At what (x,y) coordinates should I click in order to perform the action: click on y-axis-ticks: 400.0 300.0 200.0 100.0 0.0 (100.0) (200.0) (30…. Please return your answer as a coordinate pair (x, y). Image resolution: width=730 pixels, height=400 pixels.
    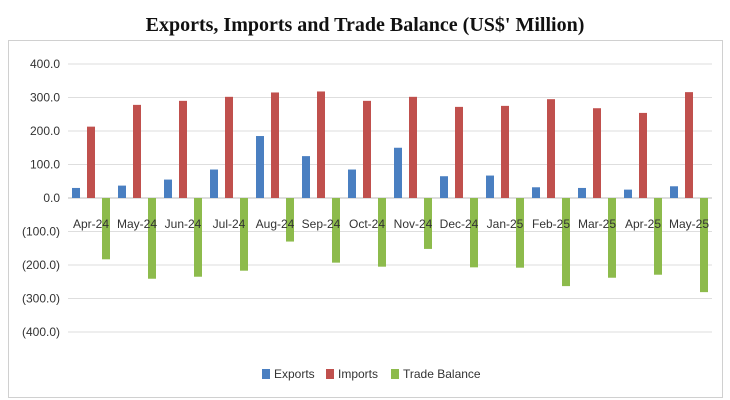
    Looking at the image, I should click on (41, 198).